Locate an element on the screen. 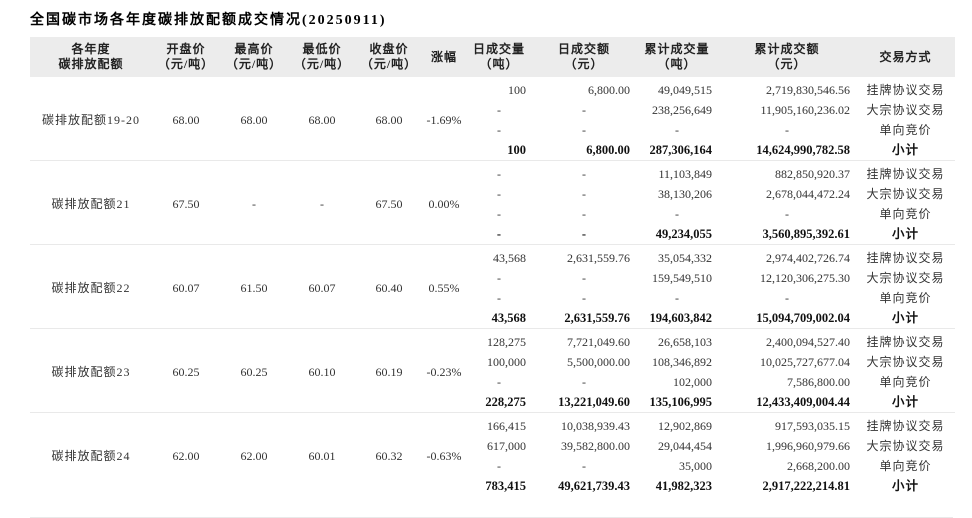 The image size is (972, 518). cumulative-volume-cell: 49,234,055 is located at coordinates (683, 234).